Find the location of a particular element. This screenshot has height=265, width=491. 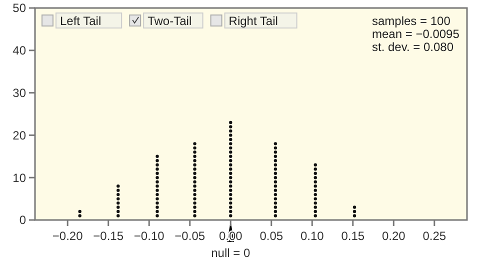

y-tick-label: 20 is located at coordinates (19, 135).